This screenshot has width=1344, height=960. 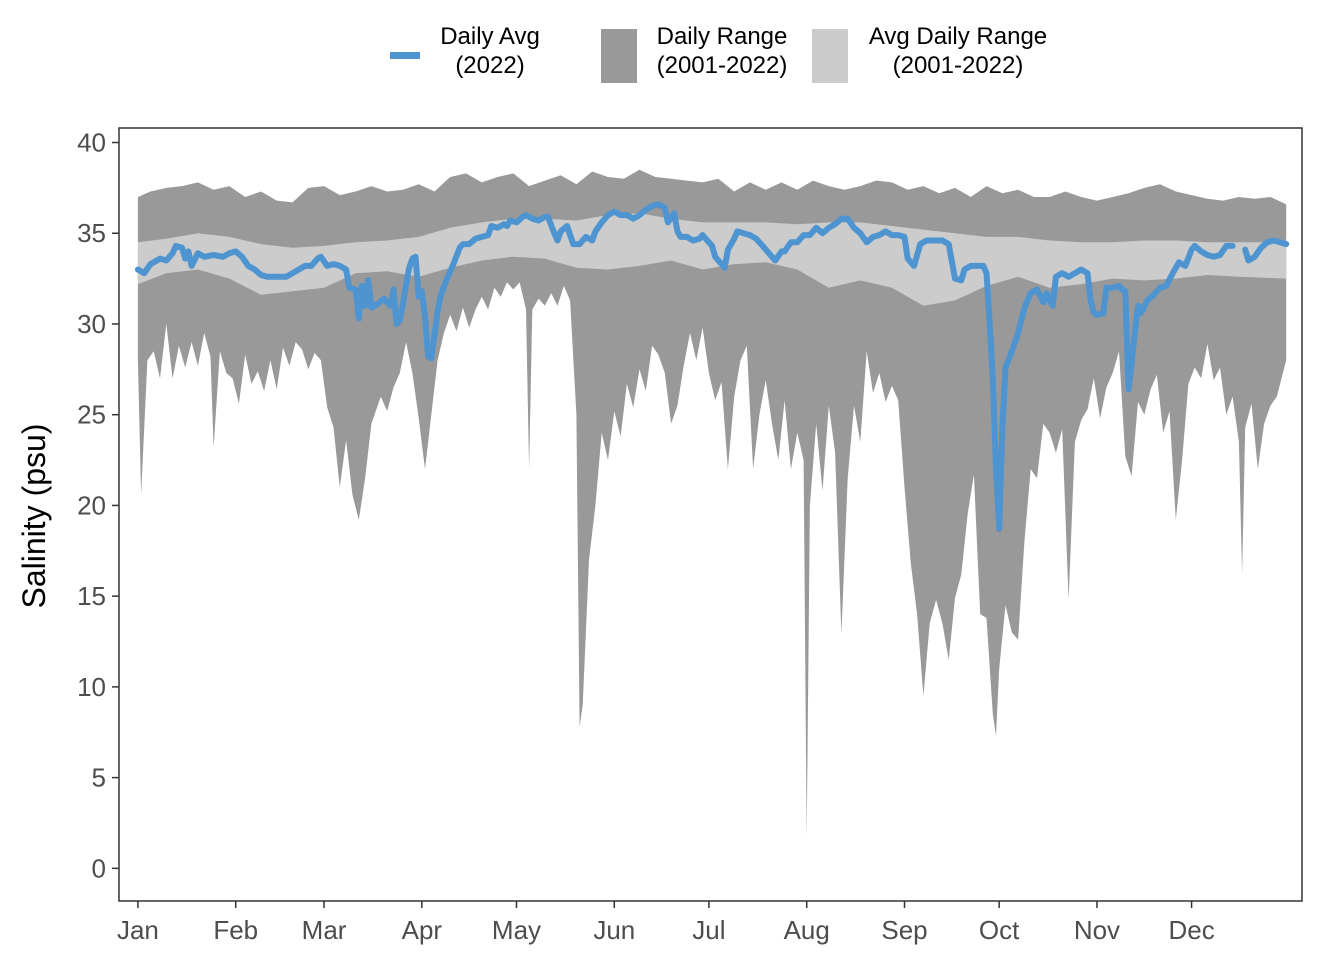 What do you see at coordinates (91, 415) in the screenshot?
I see `y-tick-label: 25` at bounding box center [91, 415].